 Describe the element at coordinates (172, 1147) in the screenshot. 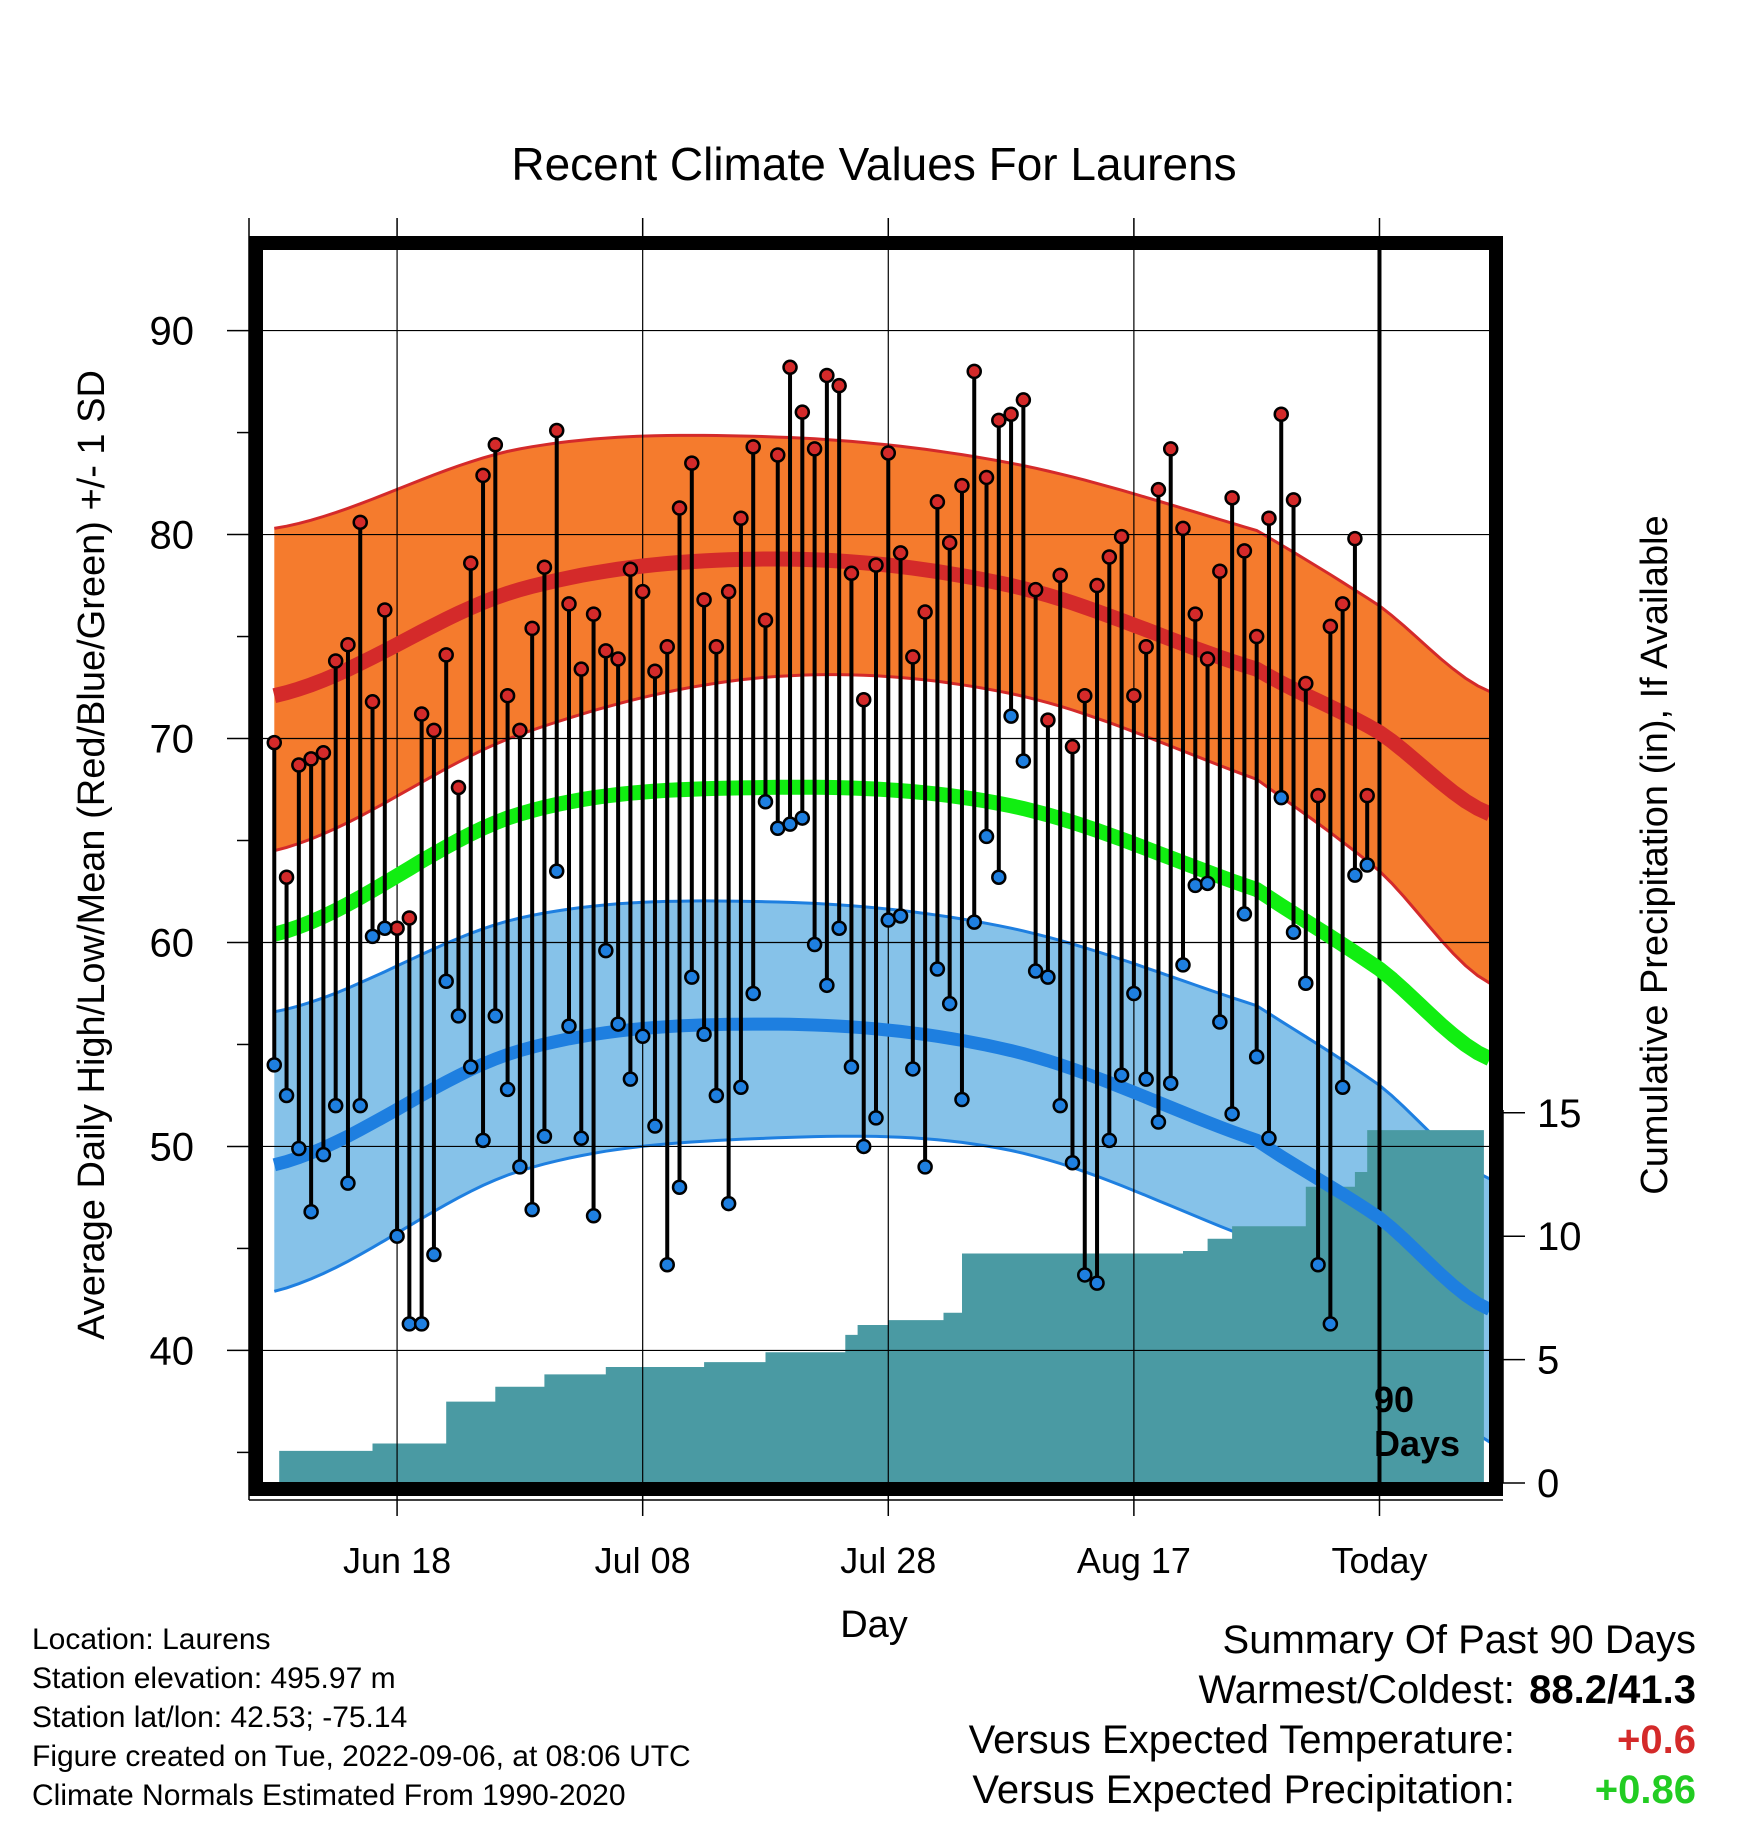

I see `y-tick-label: 50` at that location.